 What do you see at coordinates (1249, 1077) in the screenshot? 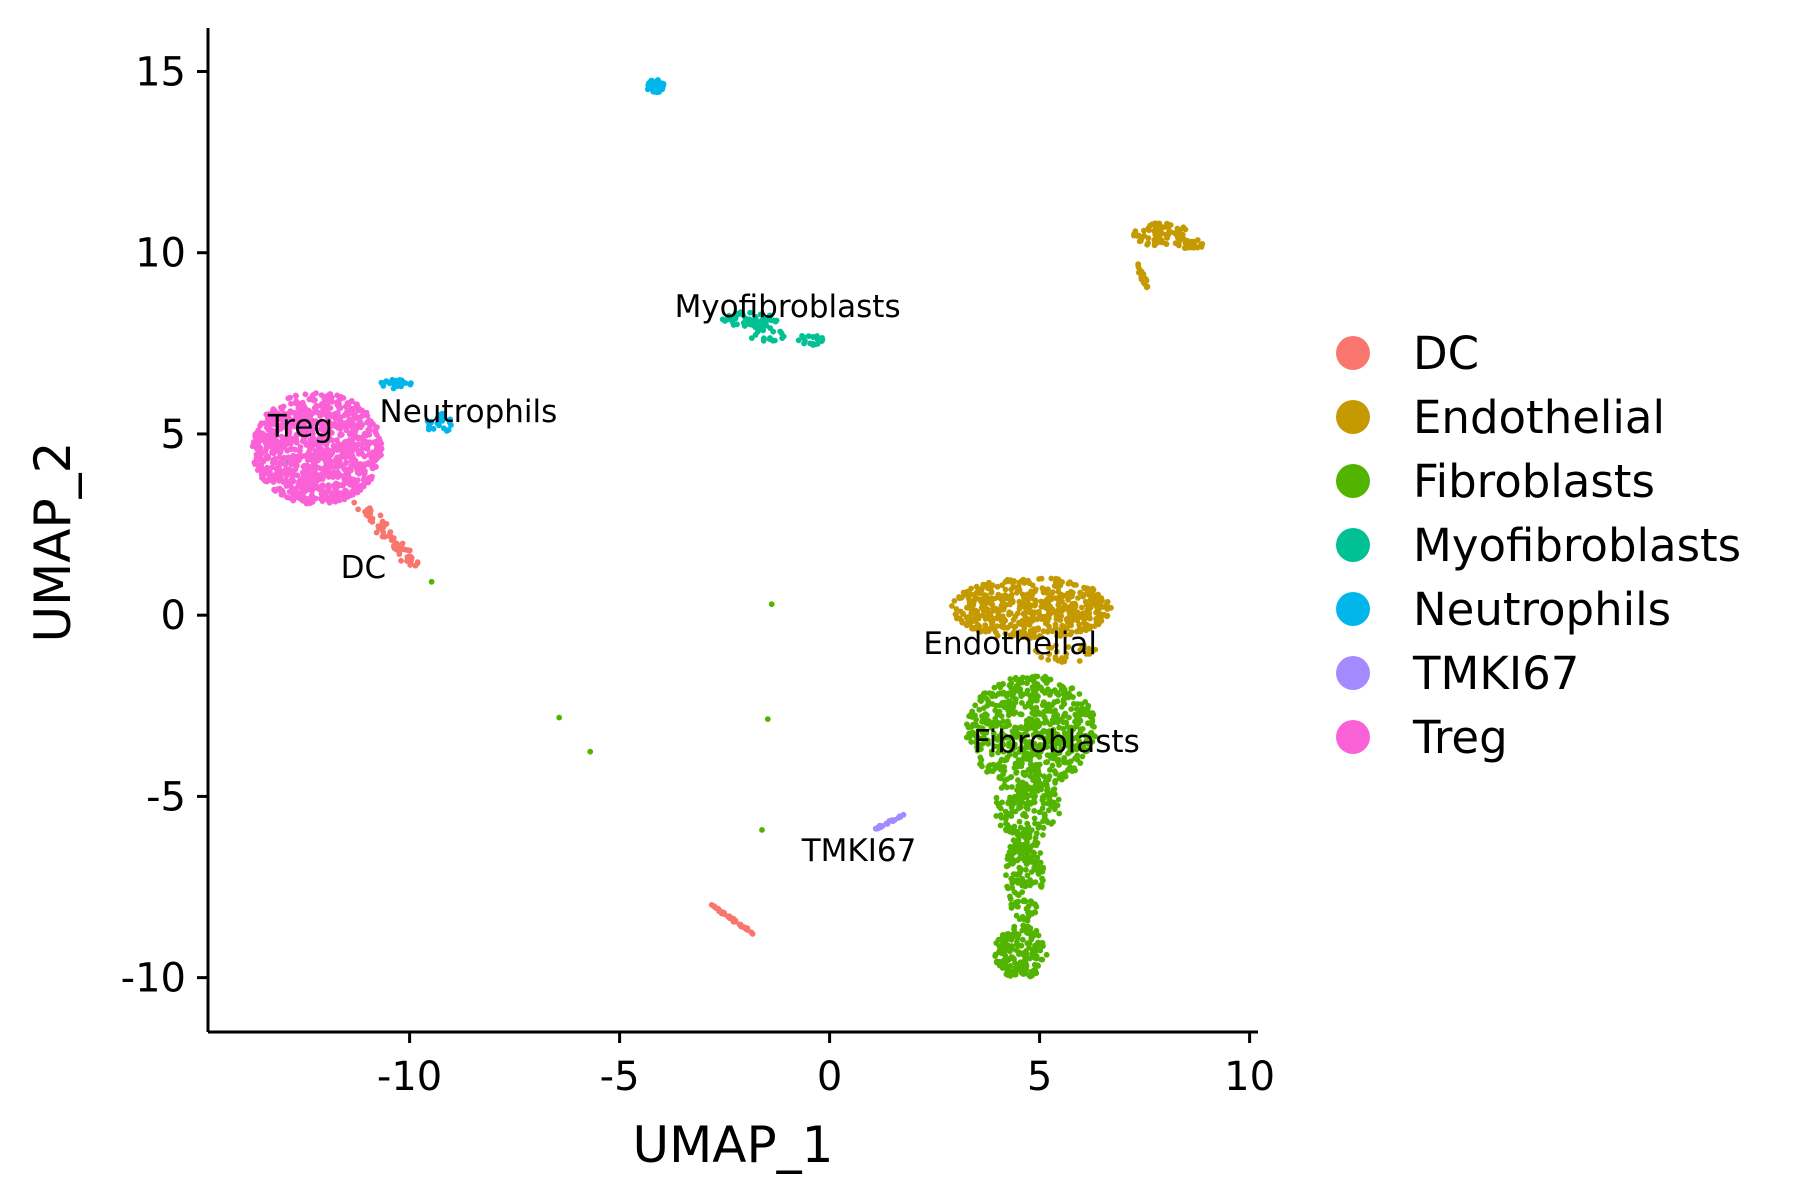
I see `x-tick-label: 10` at bounding box center [1249, 1077].